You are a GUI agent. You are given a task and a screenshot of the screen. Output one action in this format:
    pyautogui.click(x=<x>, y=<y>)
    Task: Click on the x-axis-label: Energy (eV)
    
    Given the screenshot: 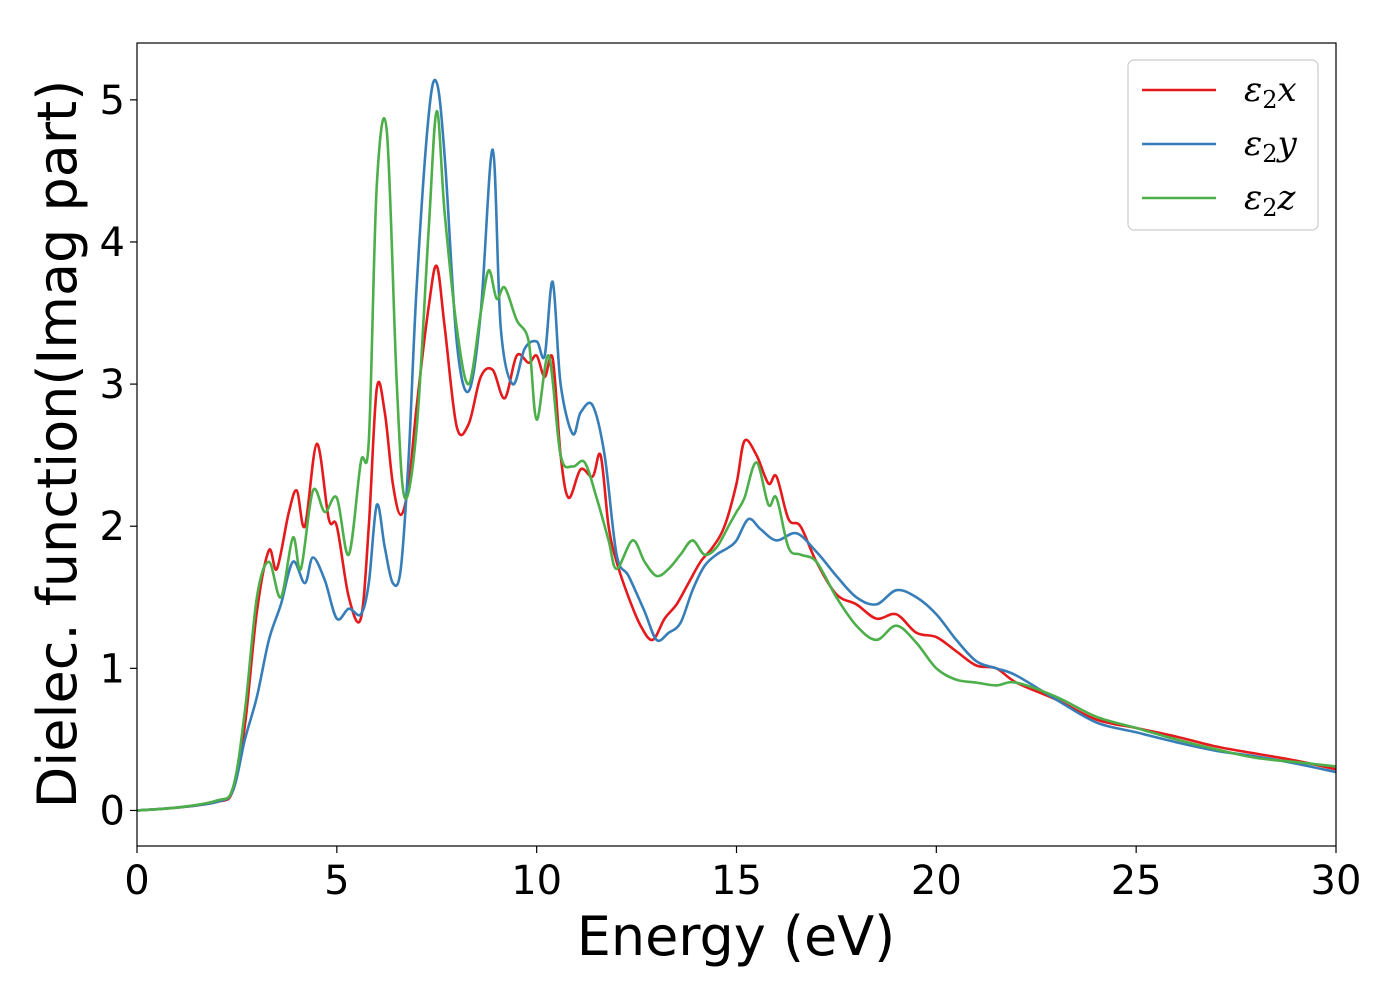 What is the action you would take?
    pyautogui.click(x=736, y=936)
    